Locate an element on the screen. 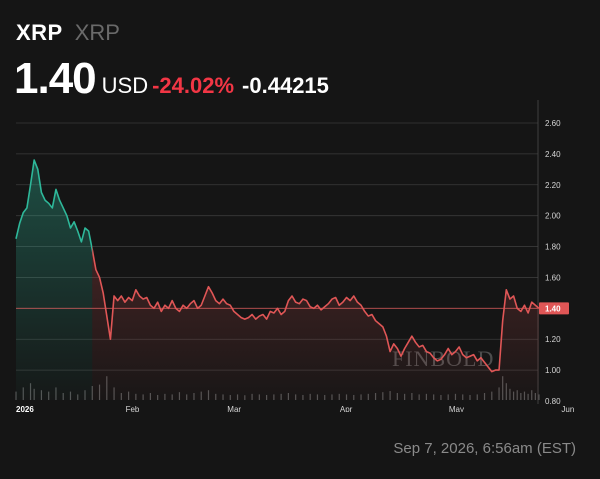  x-tick-label: Jun is located at coordinates (567, 408).